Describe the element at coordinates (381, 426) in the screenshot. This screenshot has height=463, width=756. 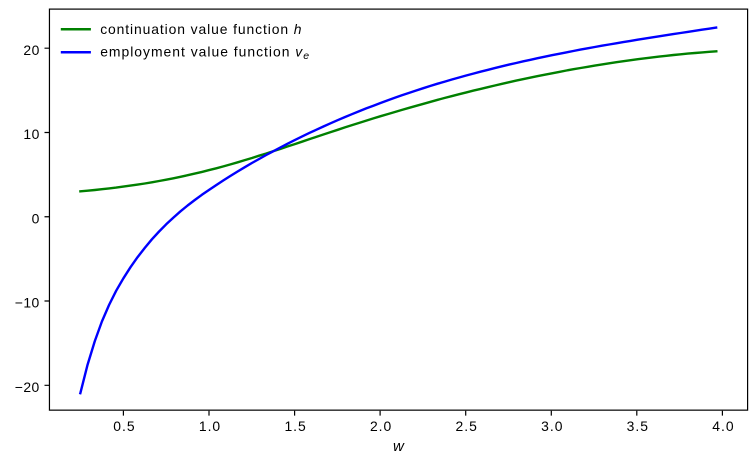
I see `svg-text: 2.0` at that location.